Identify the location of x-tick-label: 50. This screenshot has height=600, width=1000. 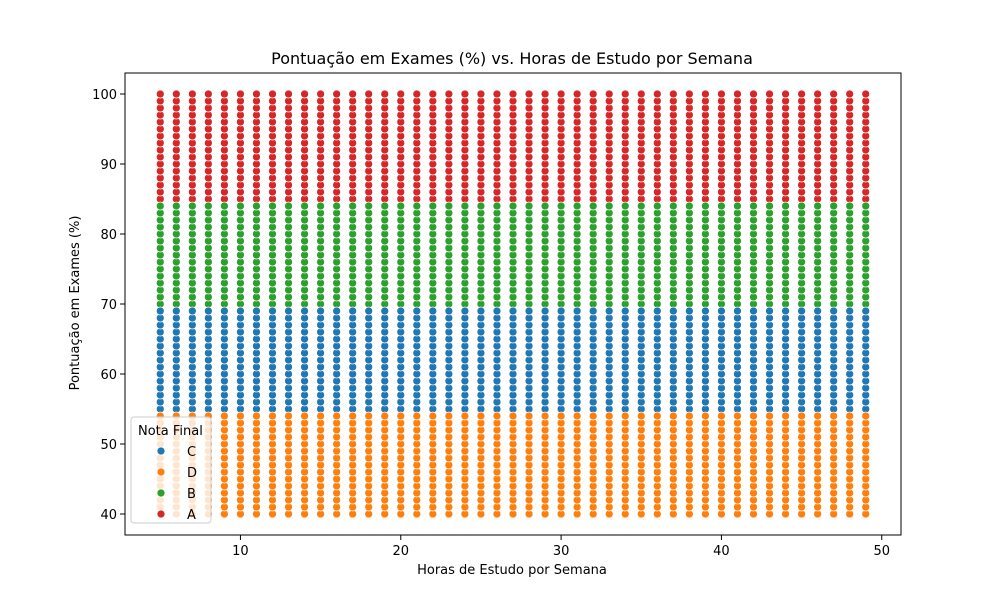
(881, 551).